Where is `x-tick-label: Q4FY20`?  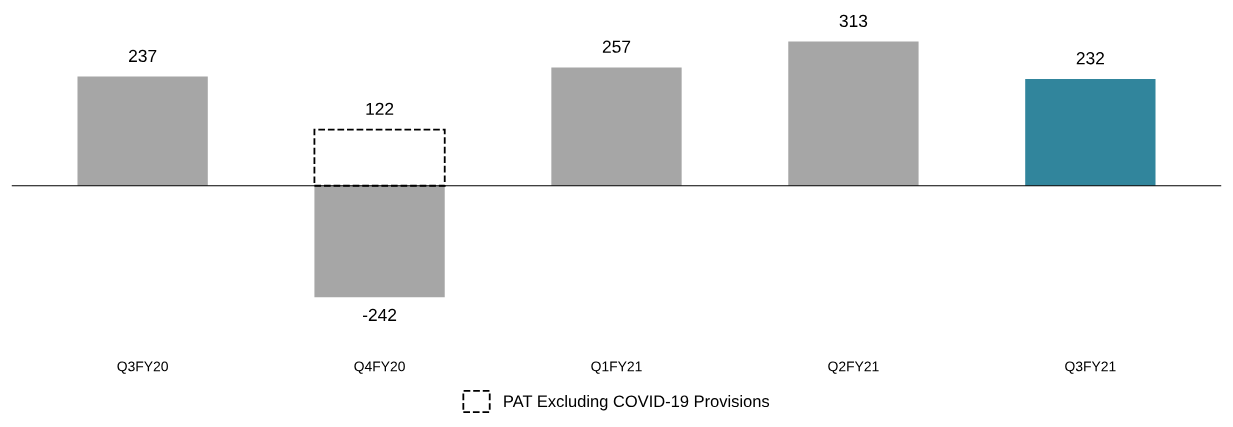
x-tick-label: Q4FY20 is located at coordinates (379, 367).